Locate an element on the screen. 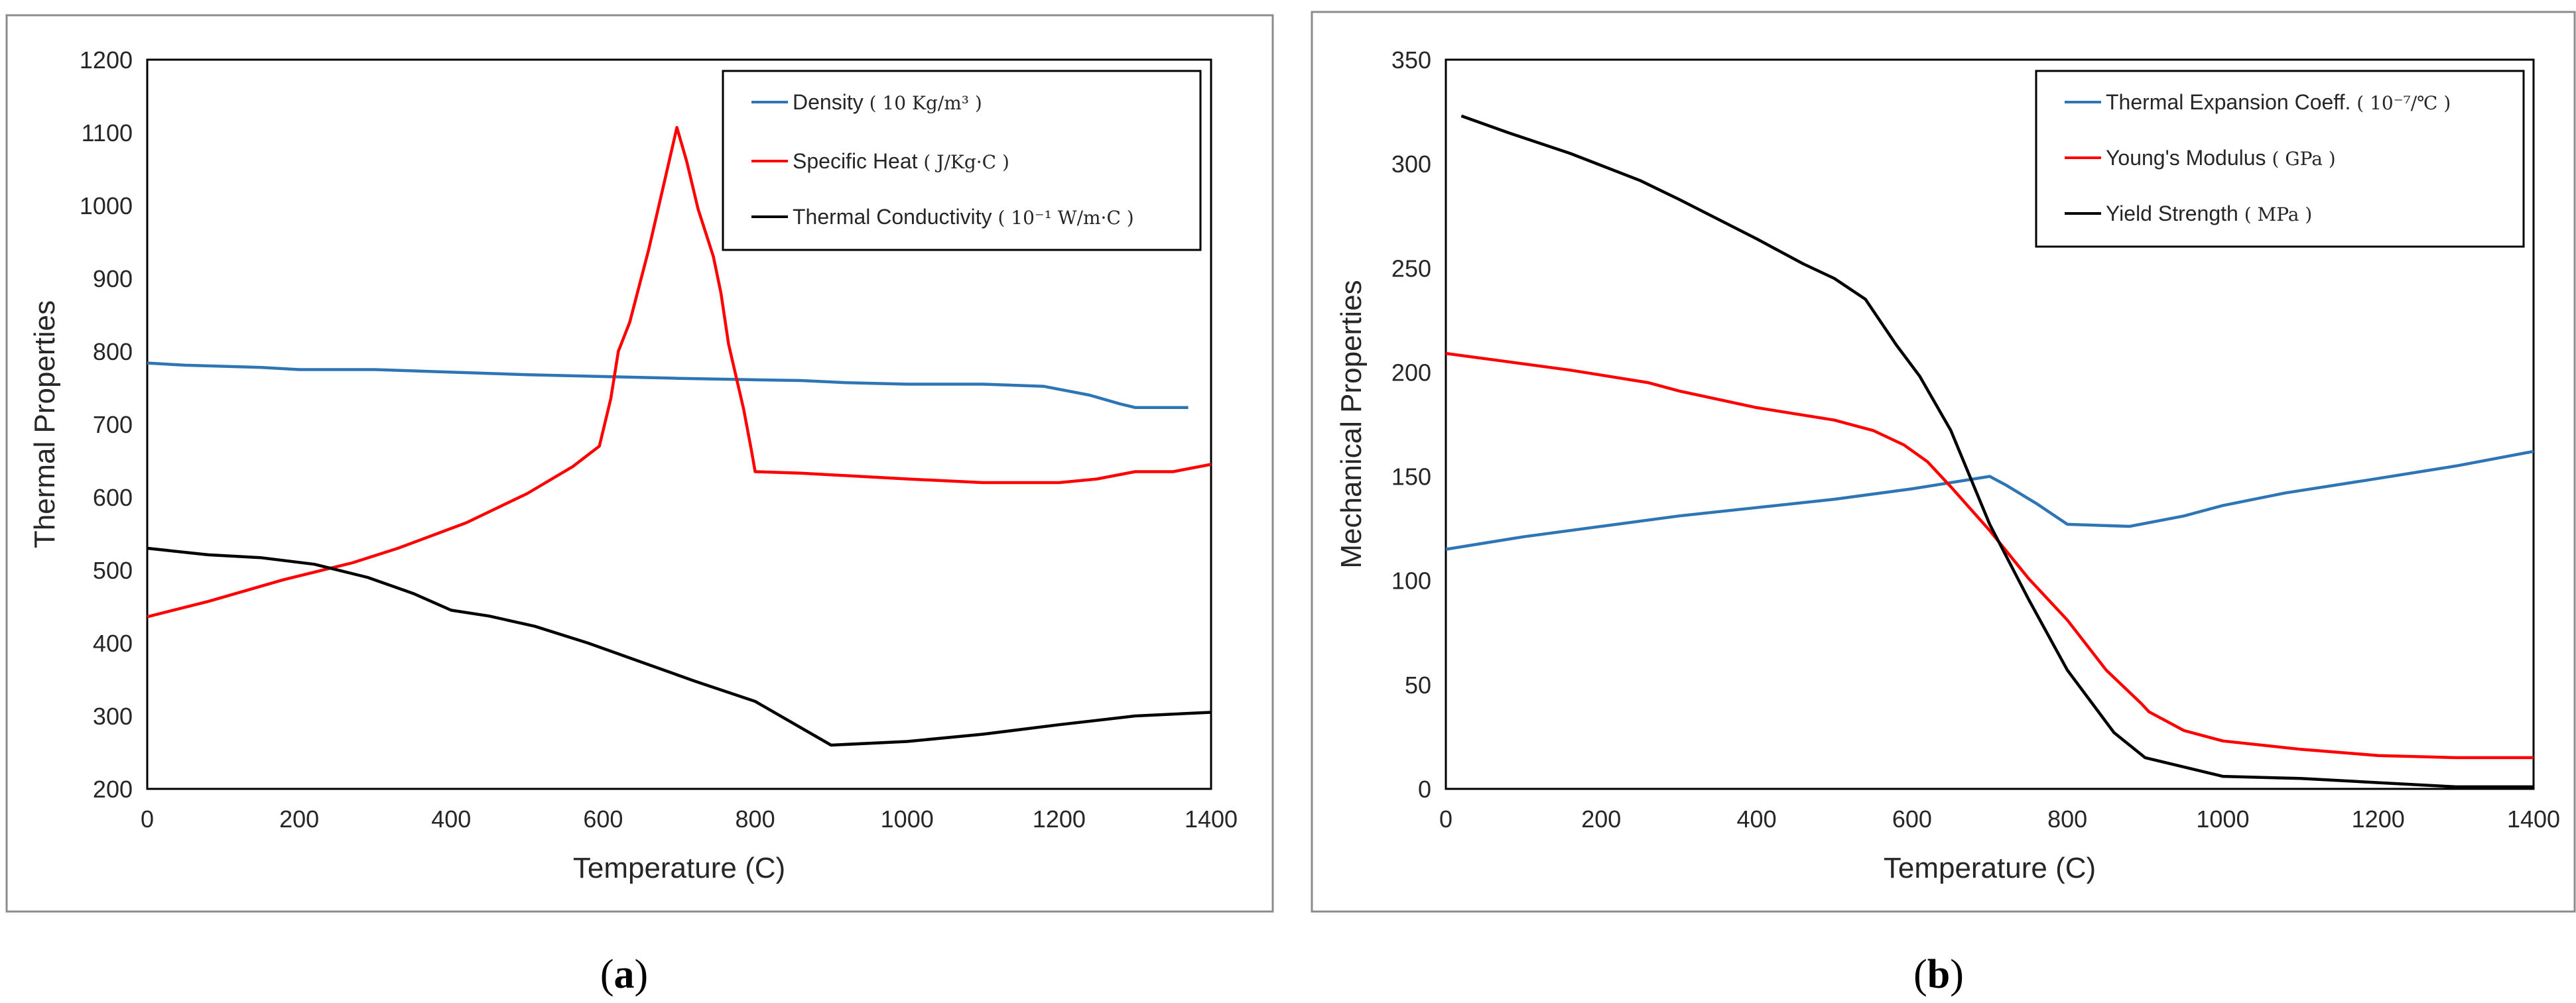  x-tick-label-b-1400: 1400 is located at coordinates (2534, 819).